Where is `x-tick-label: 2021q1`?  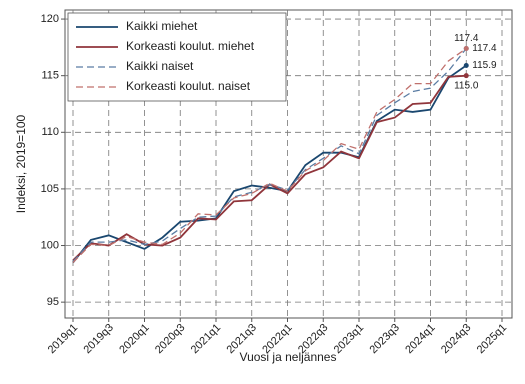
x-tick-label: 2021q1 is located at coordinates (206, 339).